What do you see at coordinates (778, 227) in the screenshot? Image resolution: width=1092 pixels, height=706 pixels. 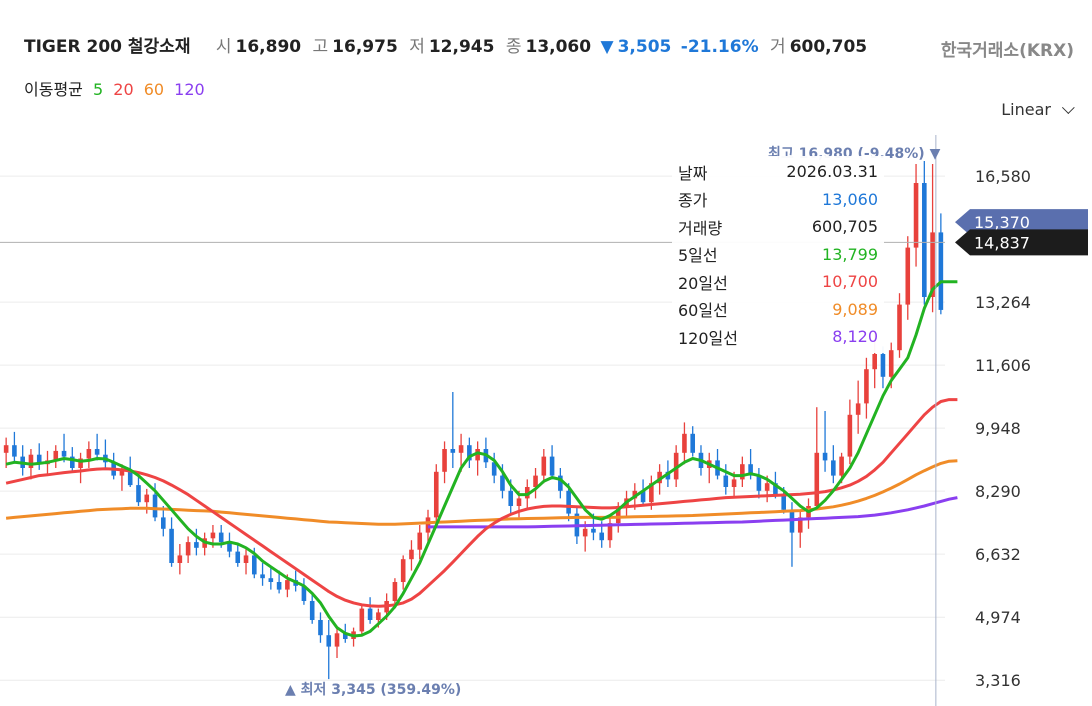 I see `tooltip-row-volume: 거래량 600,705` at bounding box center [778, 227].